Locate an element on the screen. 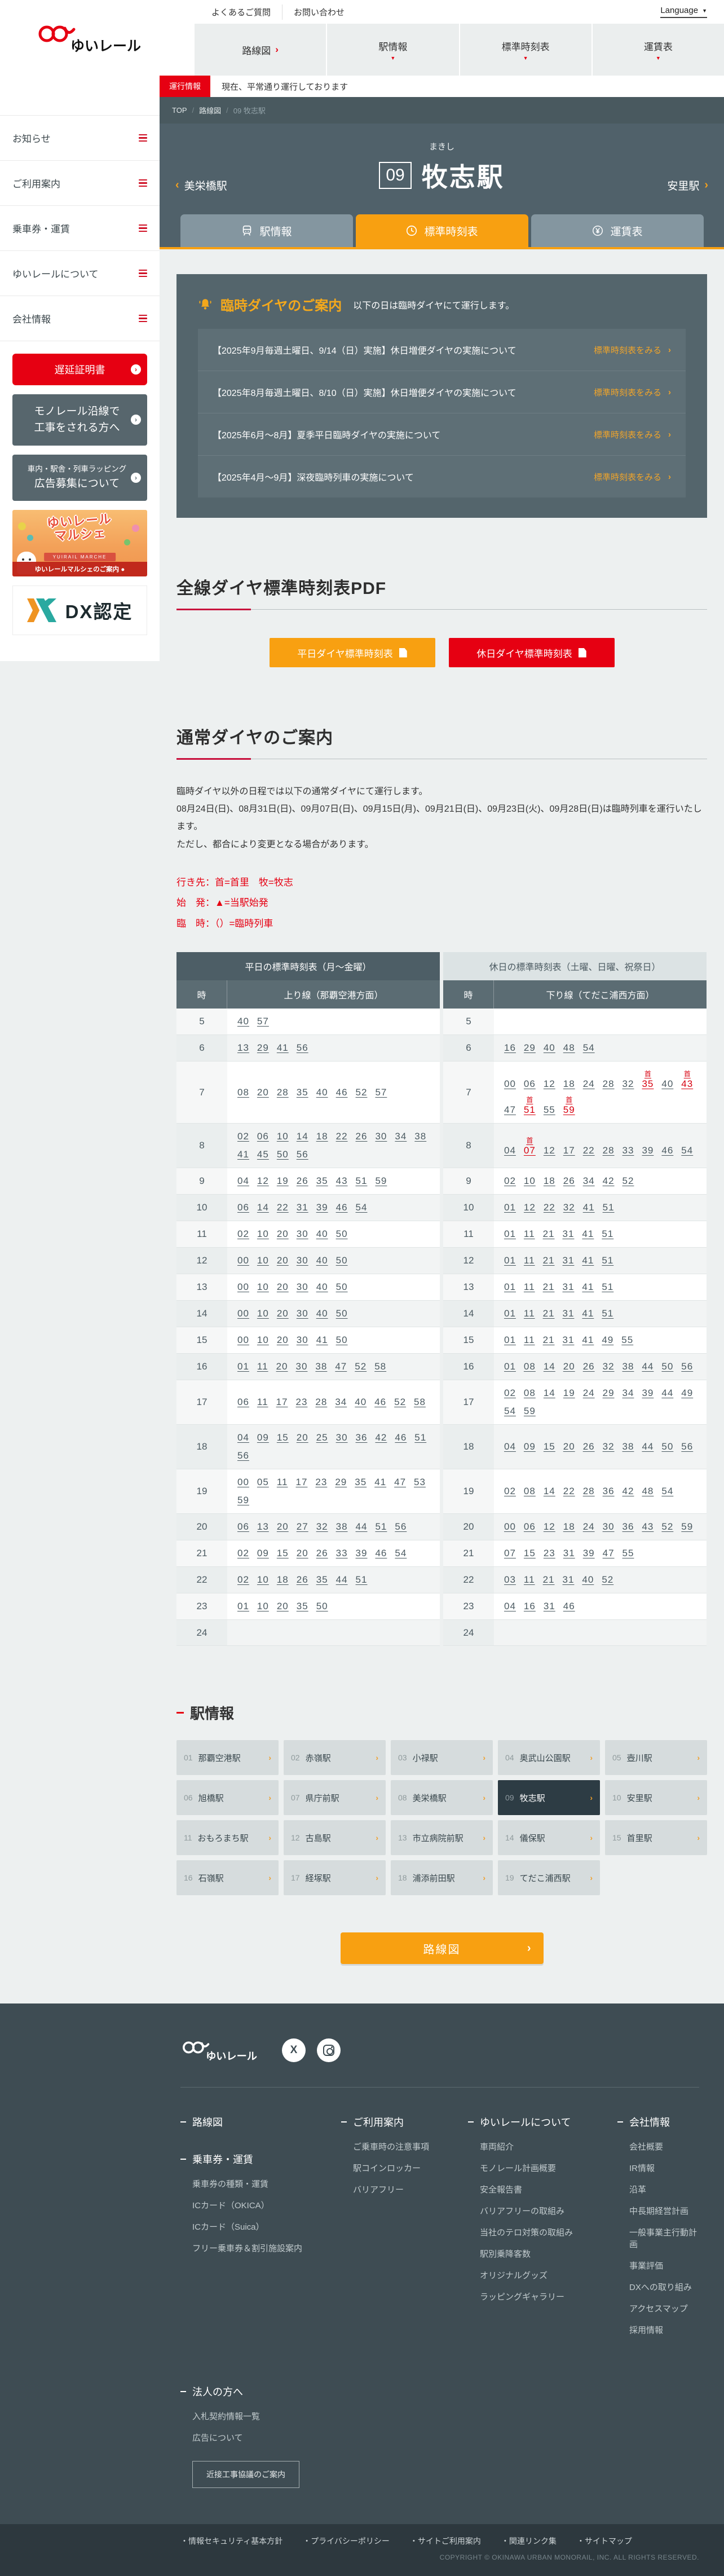 Image resolution: width=724 pixels, height=2576 pixels. time-link: 05 is located at coordinates (263, 1482).